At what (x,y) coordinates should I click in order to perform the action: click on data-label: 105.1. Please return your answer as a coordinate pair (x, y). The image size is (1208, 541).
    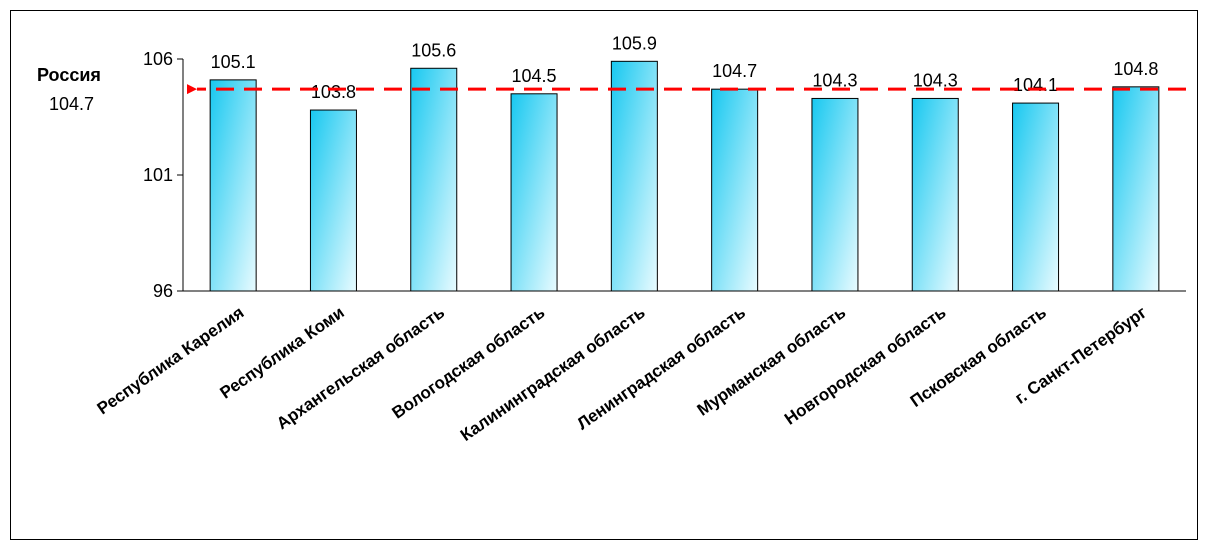
    Looking at the image, I should click on (233, 62).